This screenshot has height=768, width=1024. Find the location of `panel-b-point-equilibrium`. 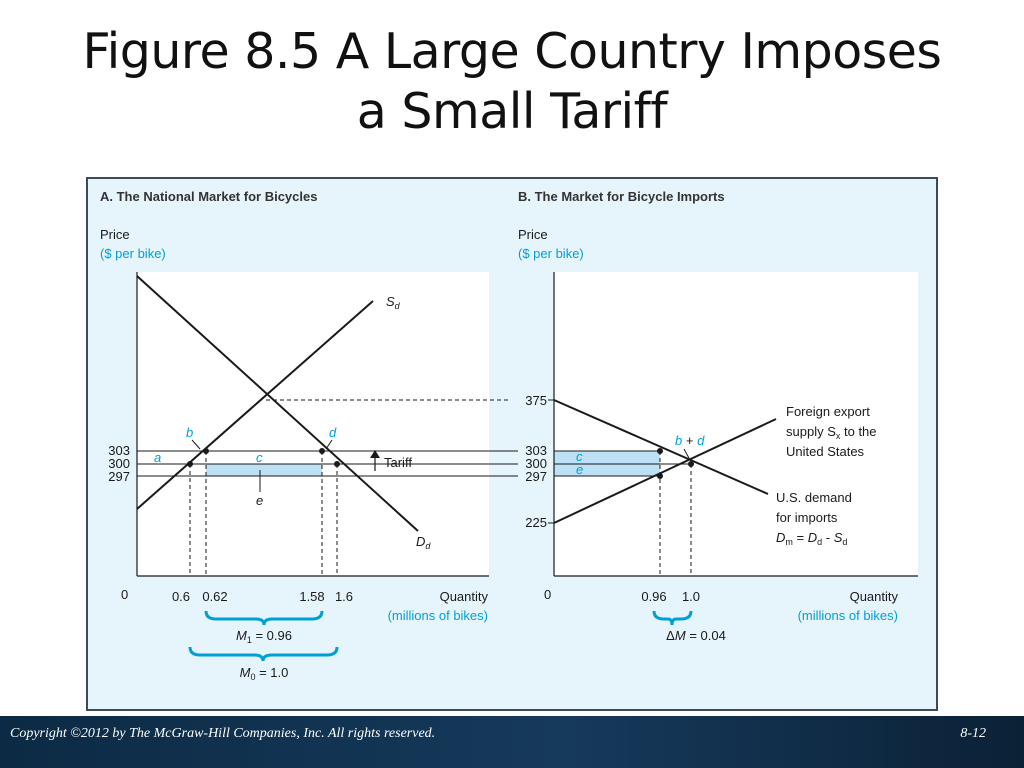

panel-b-point-equilibrium is located at coordinates (691, 464).